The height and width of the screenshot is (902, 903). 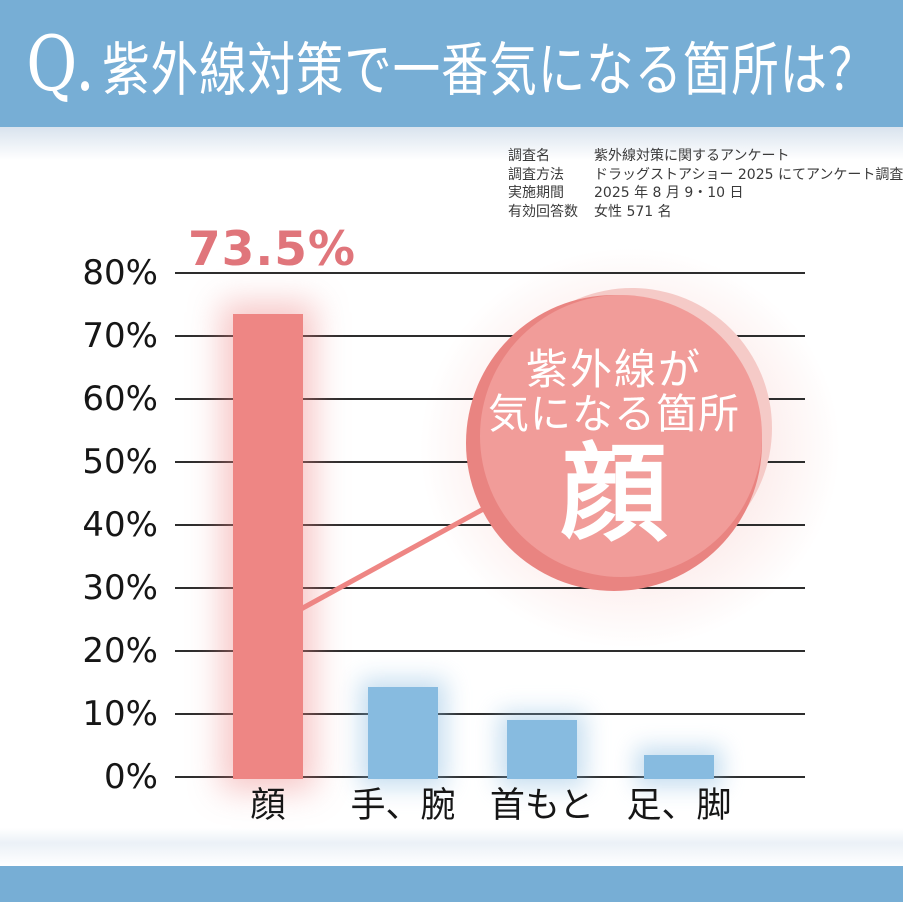 I want to click on y-axis-tick-label: 0%, so click(x=131, y=777).